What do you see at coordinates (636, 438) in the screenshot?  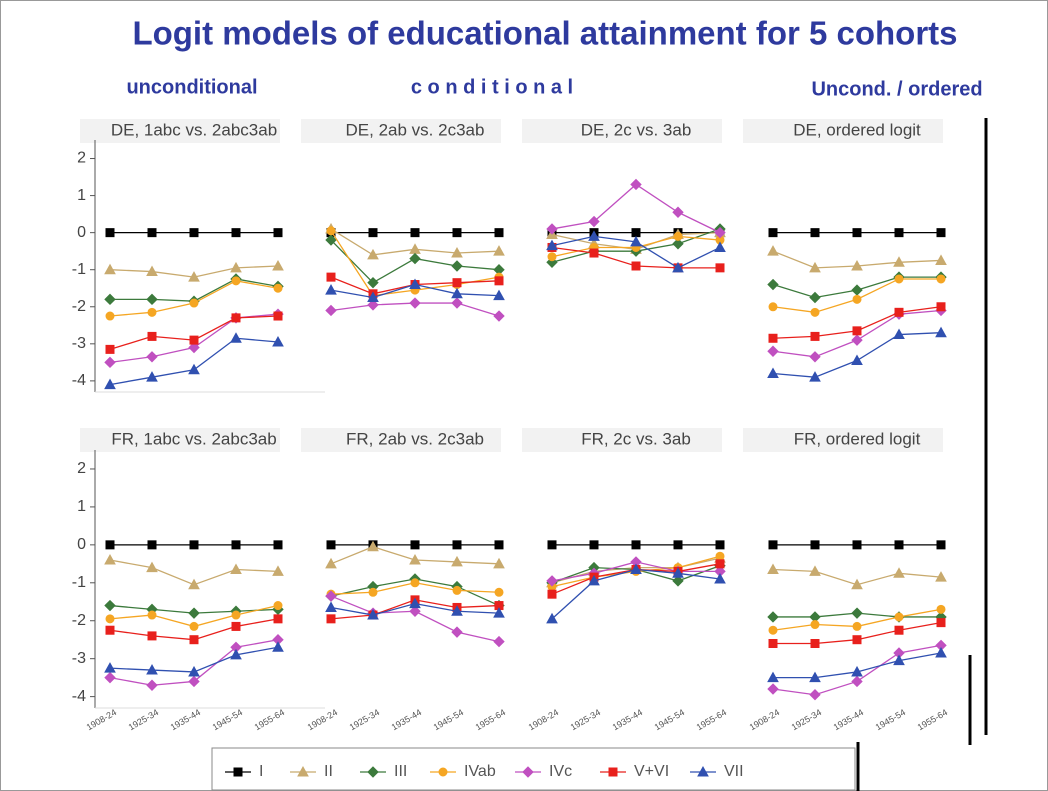 I see `panel-title: FR, 2c vs. 3ab` at bounding box center [636, 438].